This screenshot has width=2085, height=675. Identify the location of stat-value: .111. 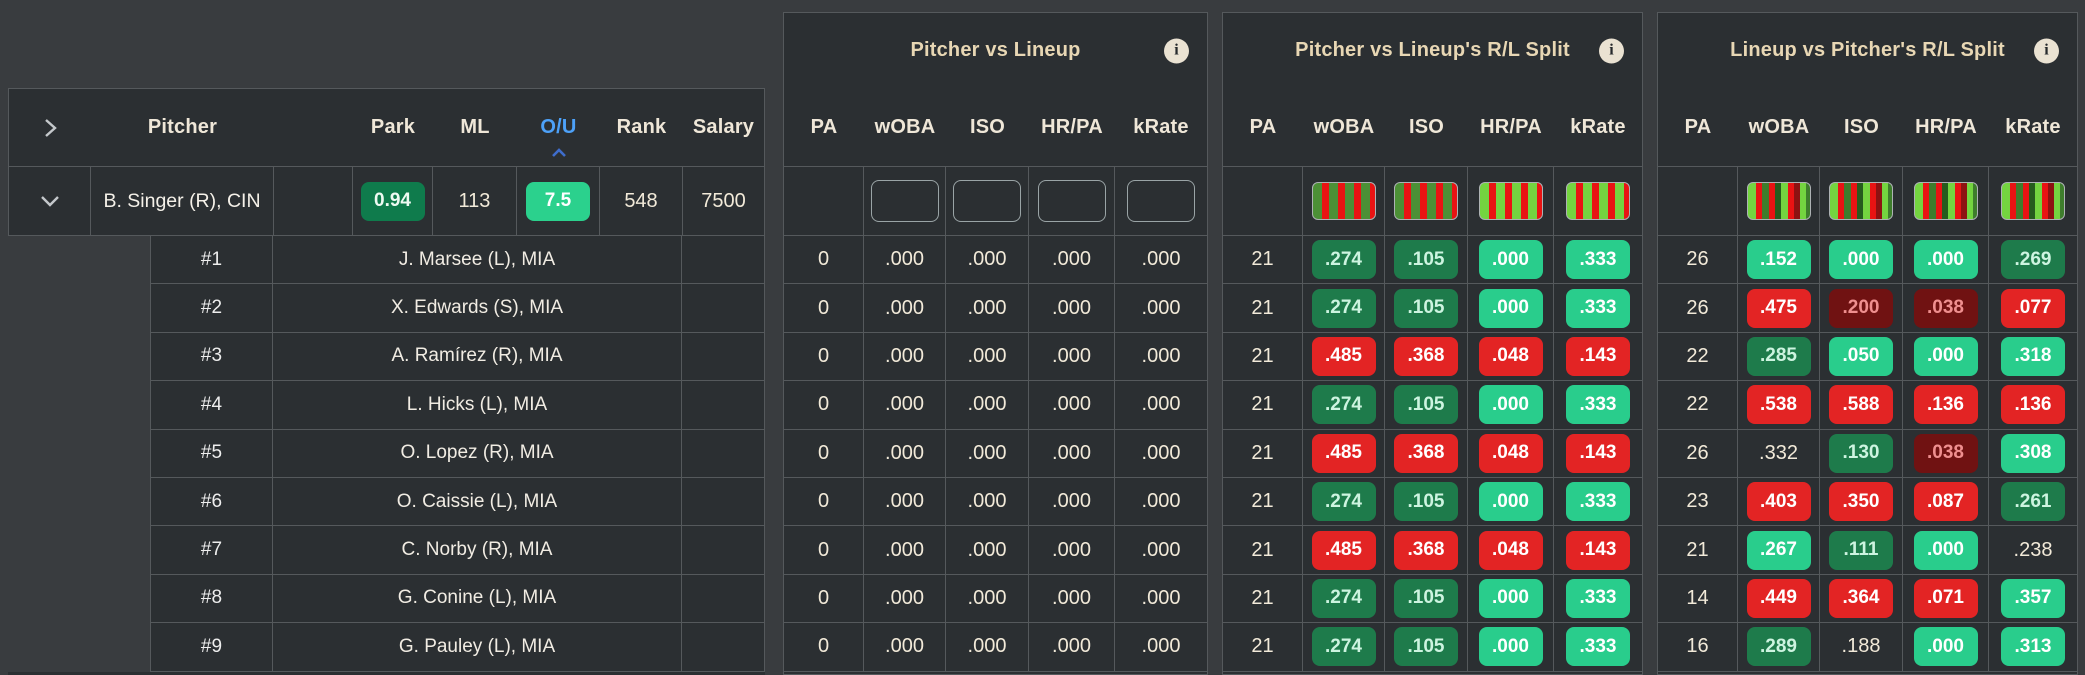
(1861, 550).